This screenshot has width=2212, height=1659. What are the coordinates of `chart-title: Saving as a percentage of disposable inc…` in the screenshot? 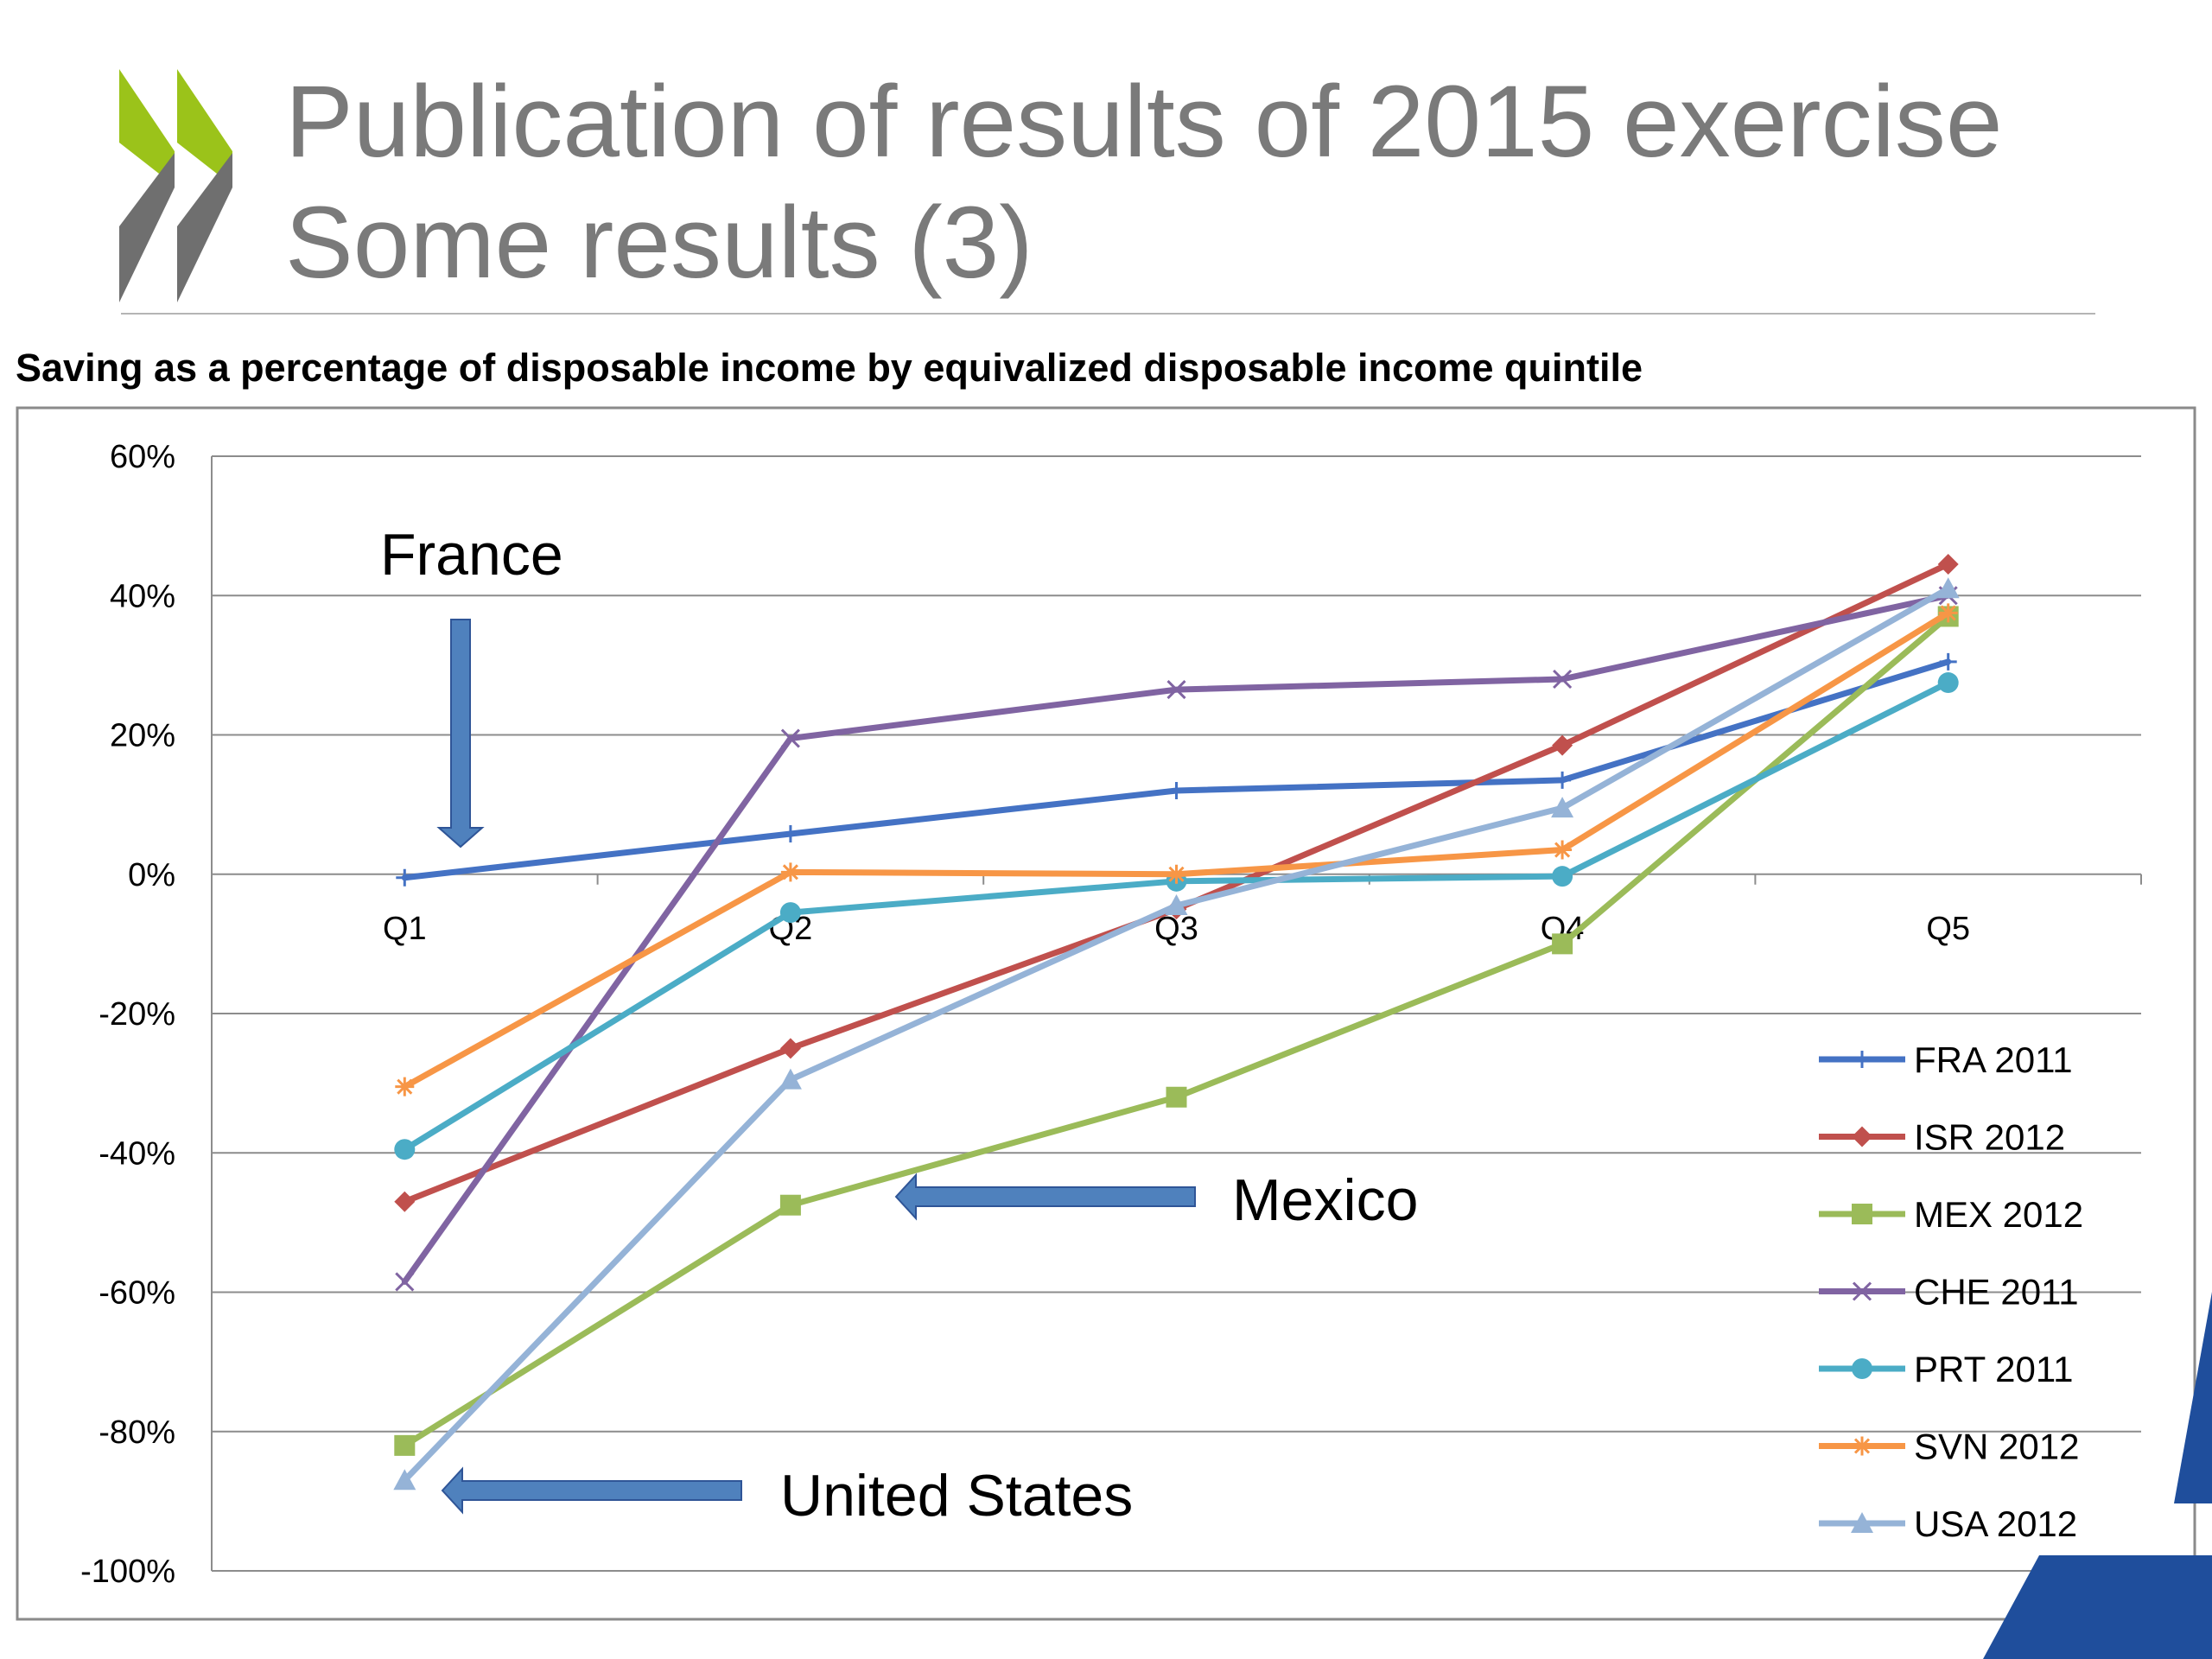 It's located at (829, 368).